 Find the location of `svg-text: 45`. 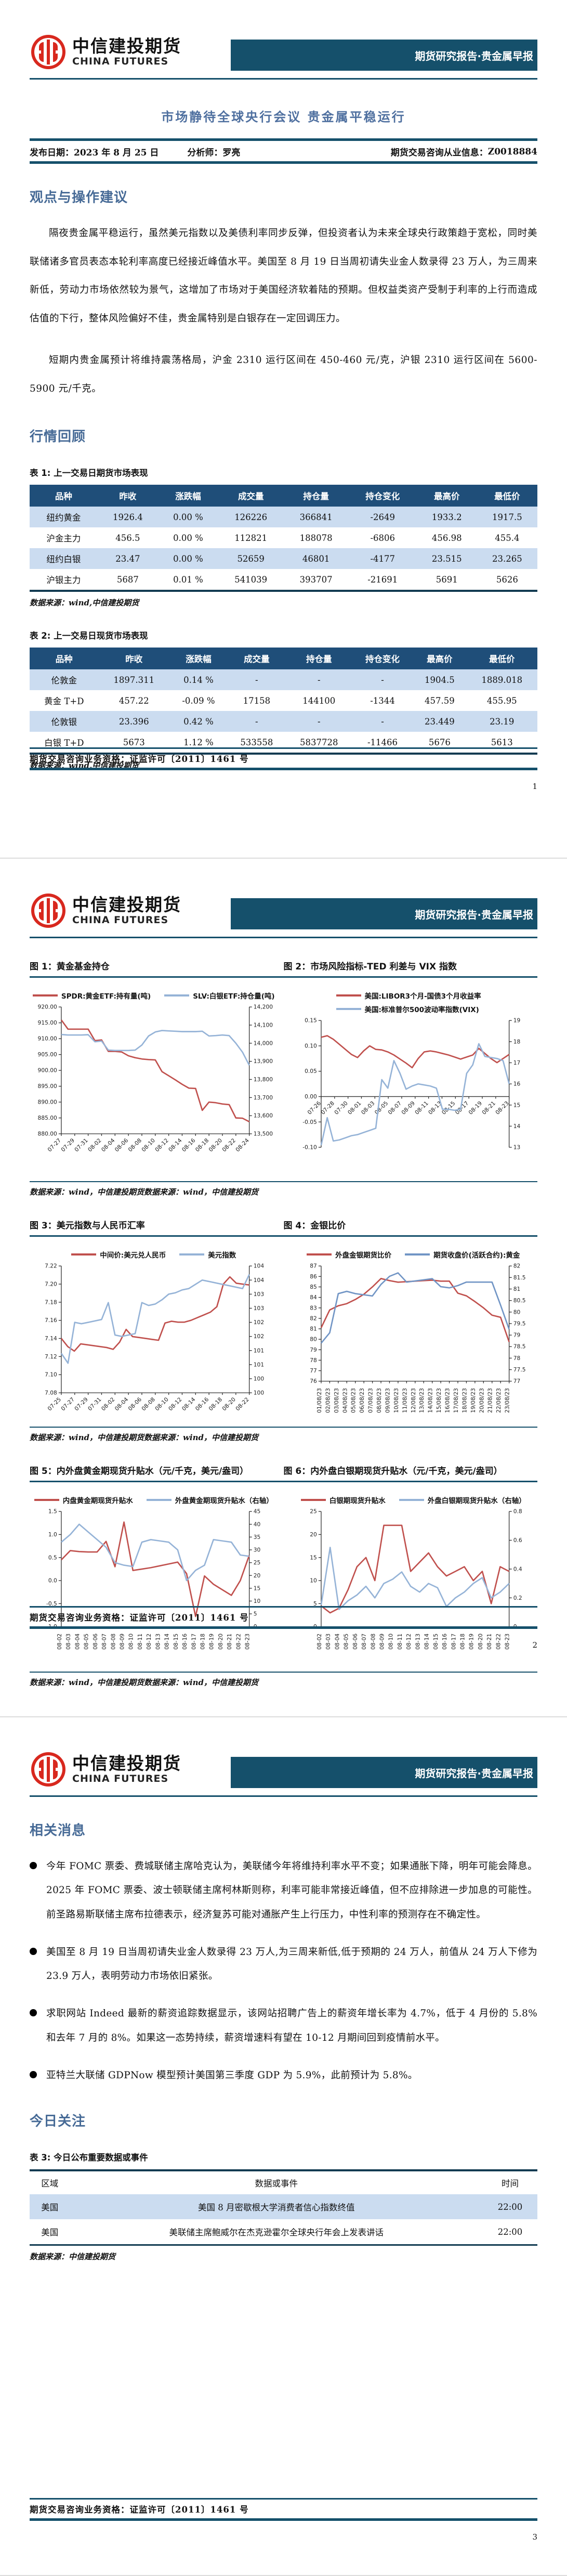

svg-text: 45 is located at coordinates (257, 1511).